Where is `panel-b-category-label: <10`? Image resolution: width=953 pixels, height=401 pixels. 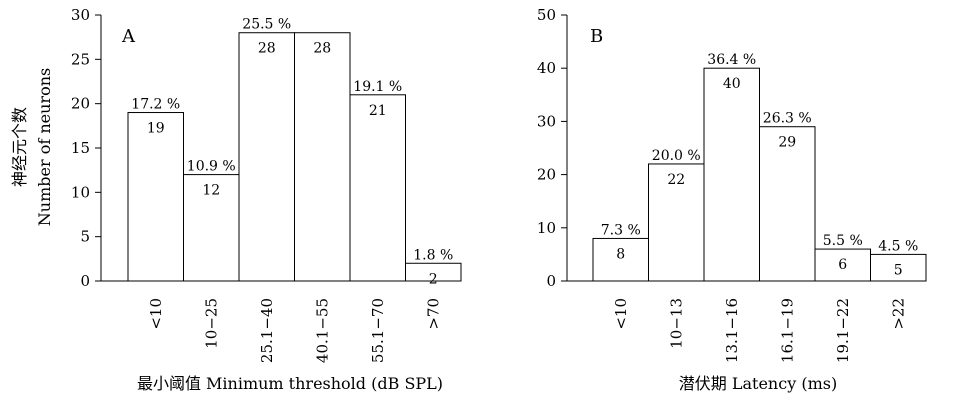
panel-b-category-label: <10 is located at coordinates (621, 314).